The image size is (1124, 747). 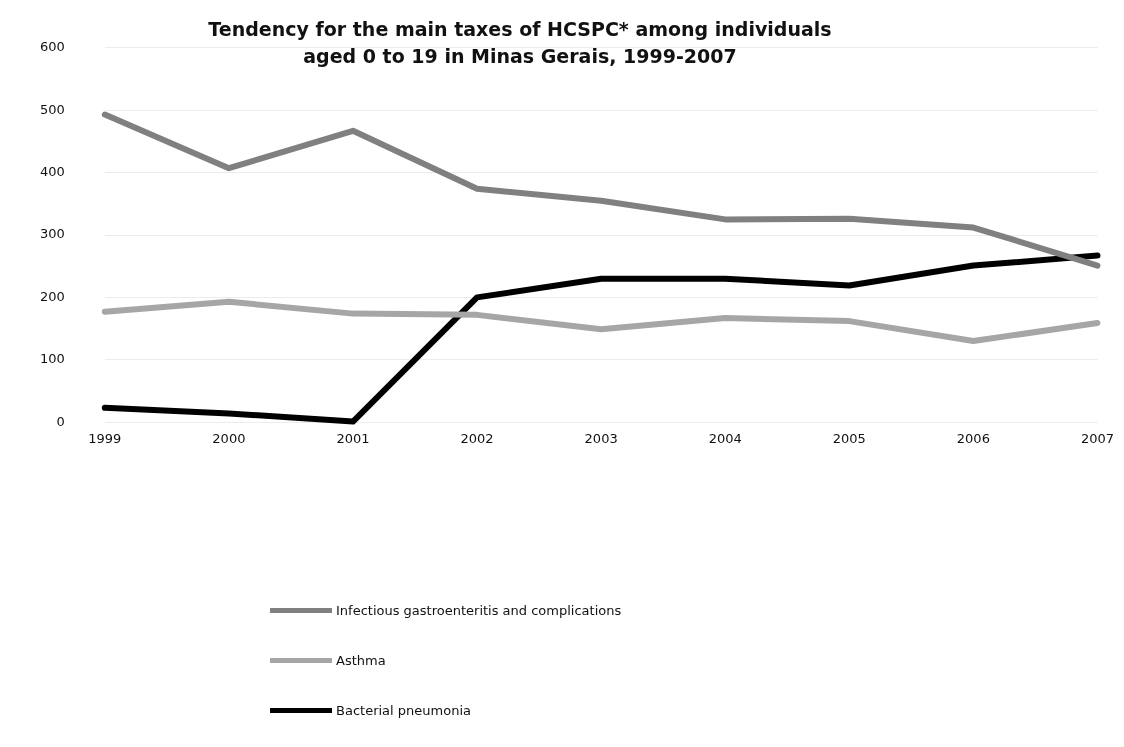 What do you see at coordinates (725, 439) in the screenshot?
I see `x-tick-label: 2004` at bounding box center [725, 439].